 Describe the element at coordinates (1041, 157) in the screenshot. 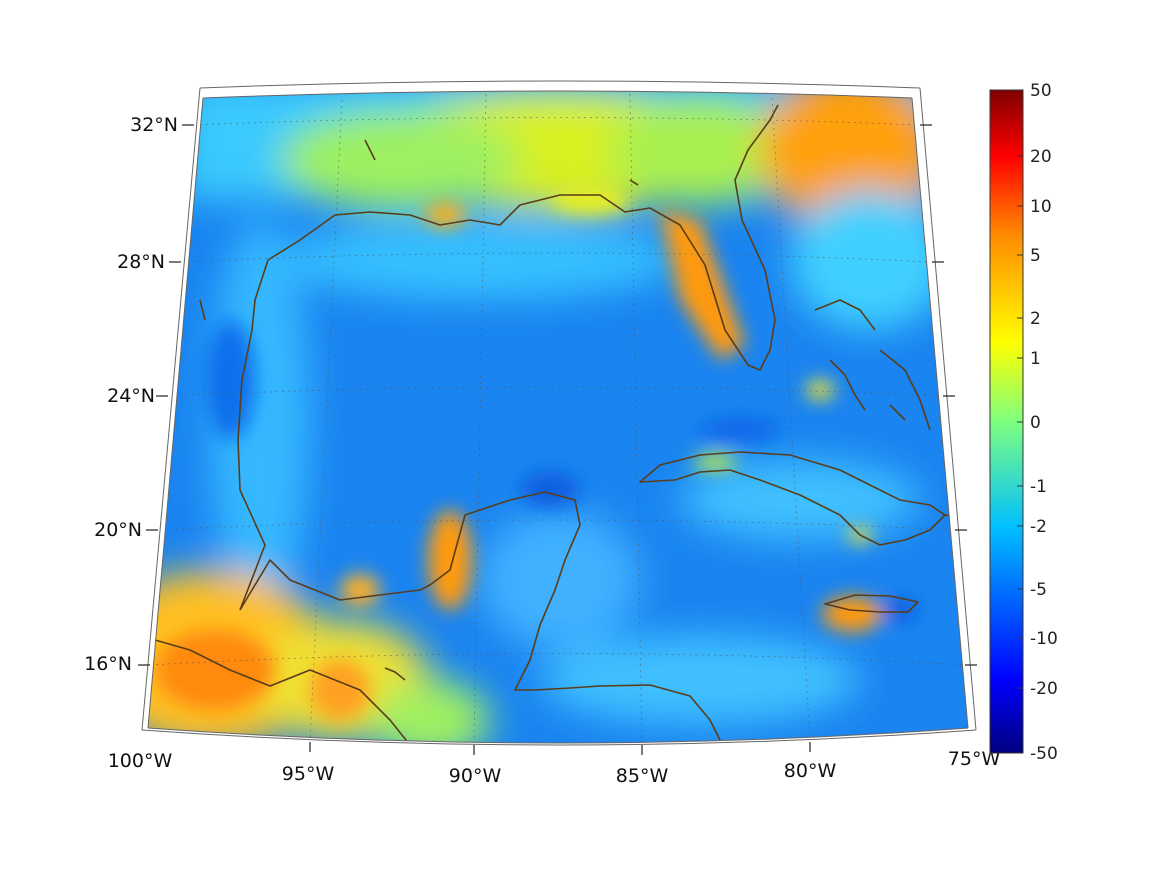

I see `colorbar-tick-label: 20` at that location.